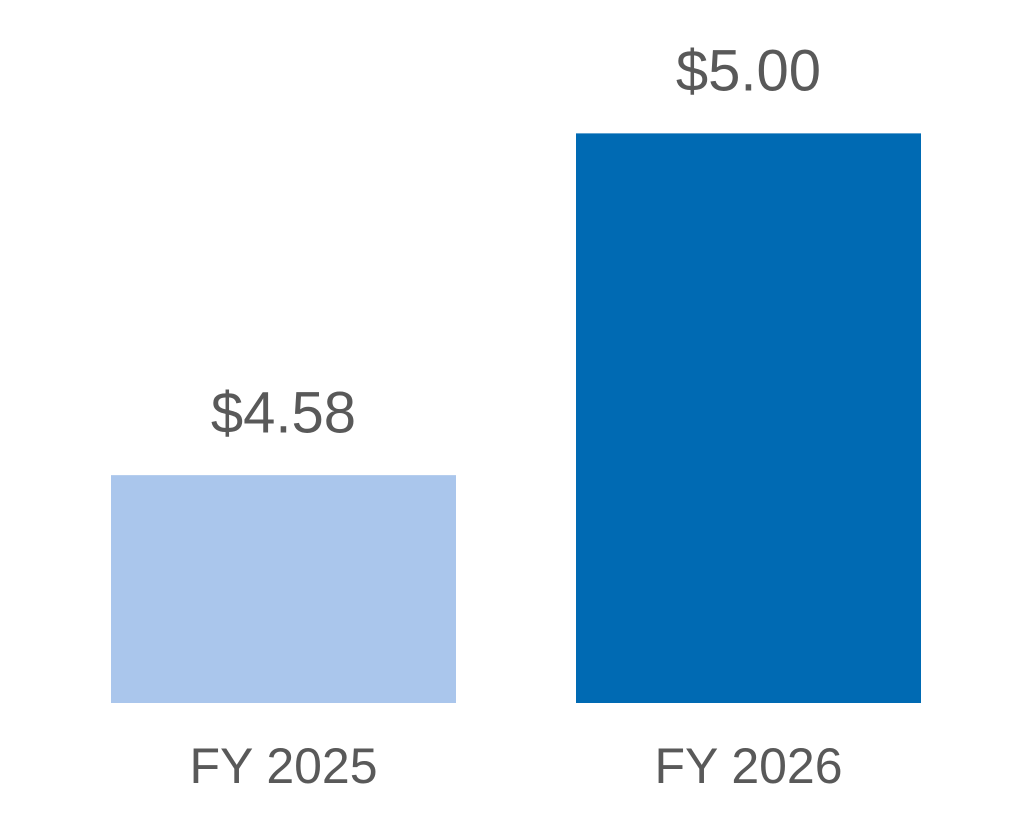  Describe the element at coordinates (283, 589) in the screenshot. I see `bar` at that location.